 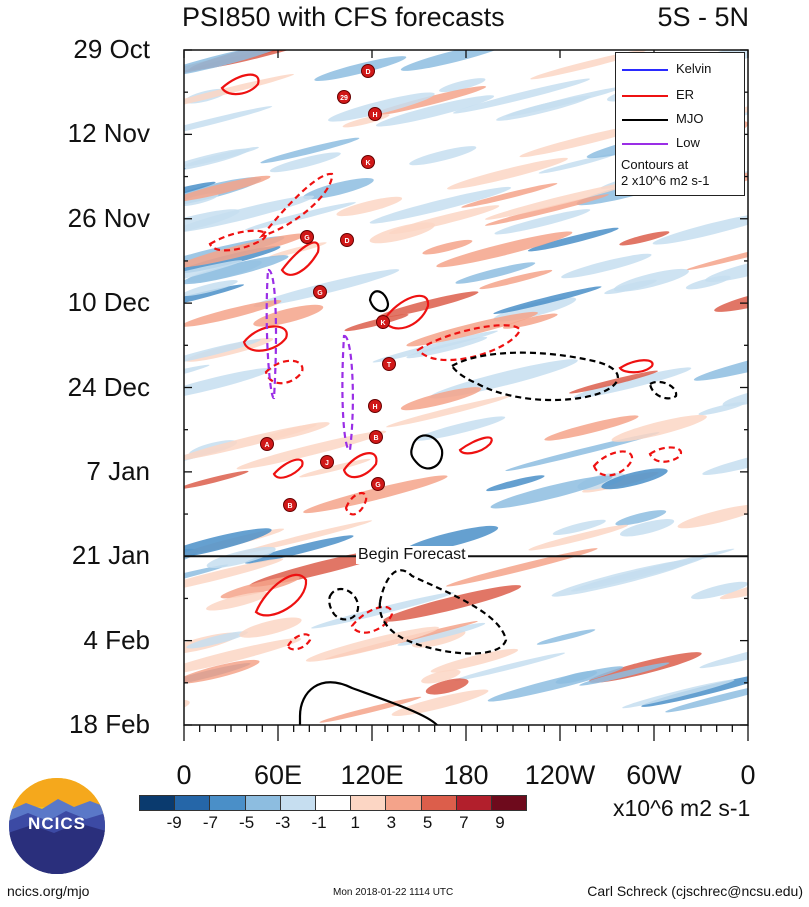 I want to click on storm-marker: T, so click(x=389, y=364).